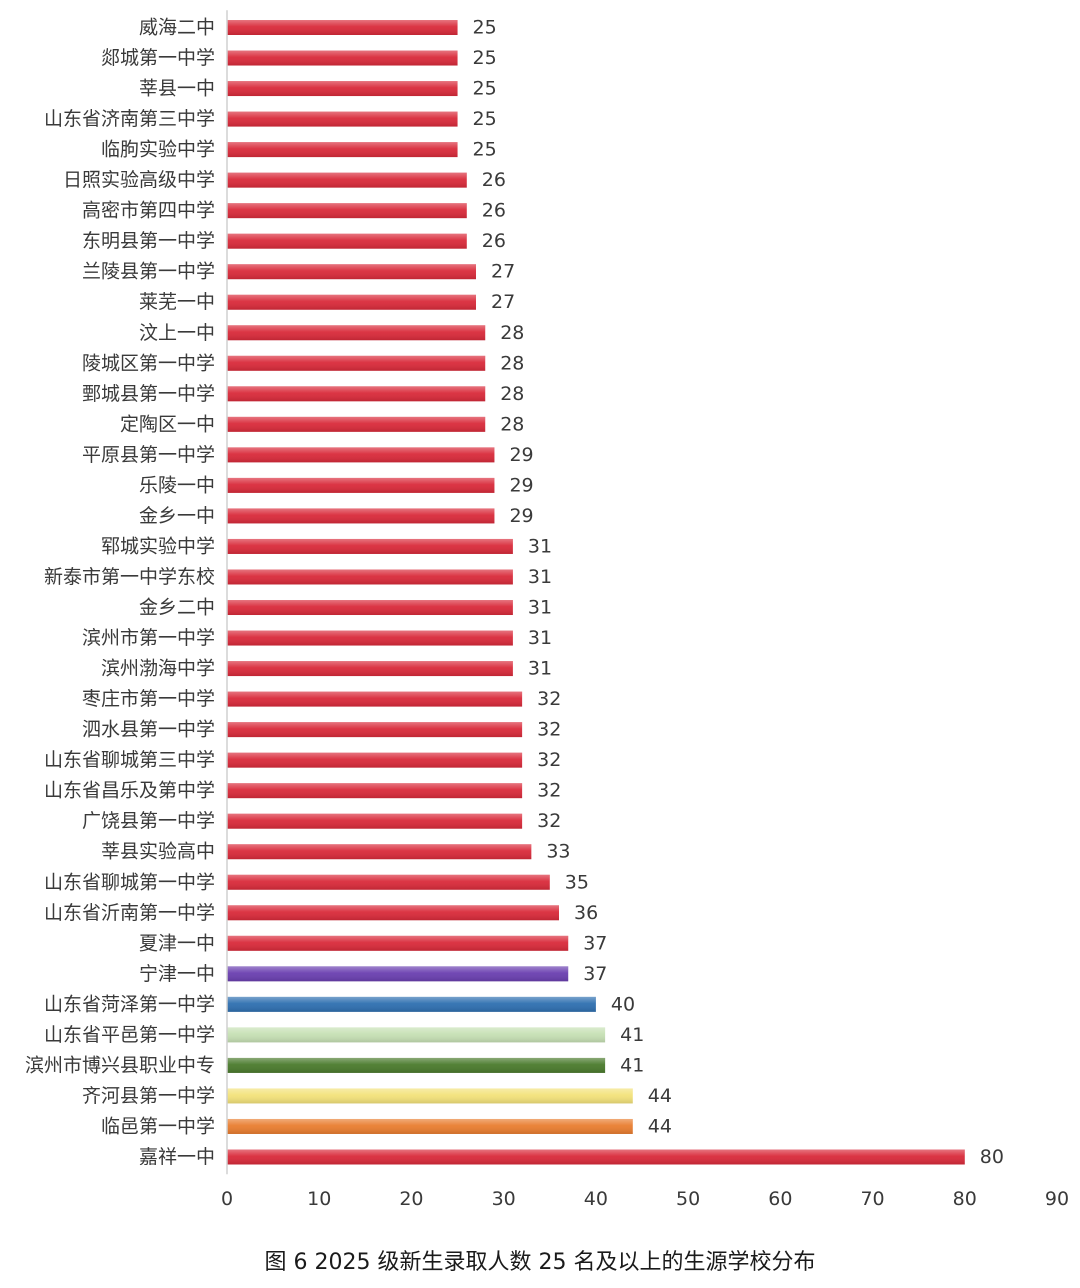 This screenshot has height=1288, width=1080. What do you see at coordinates (177, 89) in the screenshot?
I see `category-label: 莘县一中` at bounding box center [177, 89].